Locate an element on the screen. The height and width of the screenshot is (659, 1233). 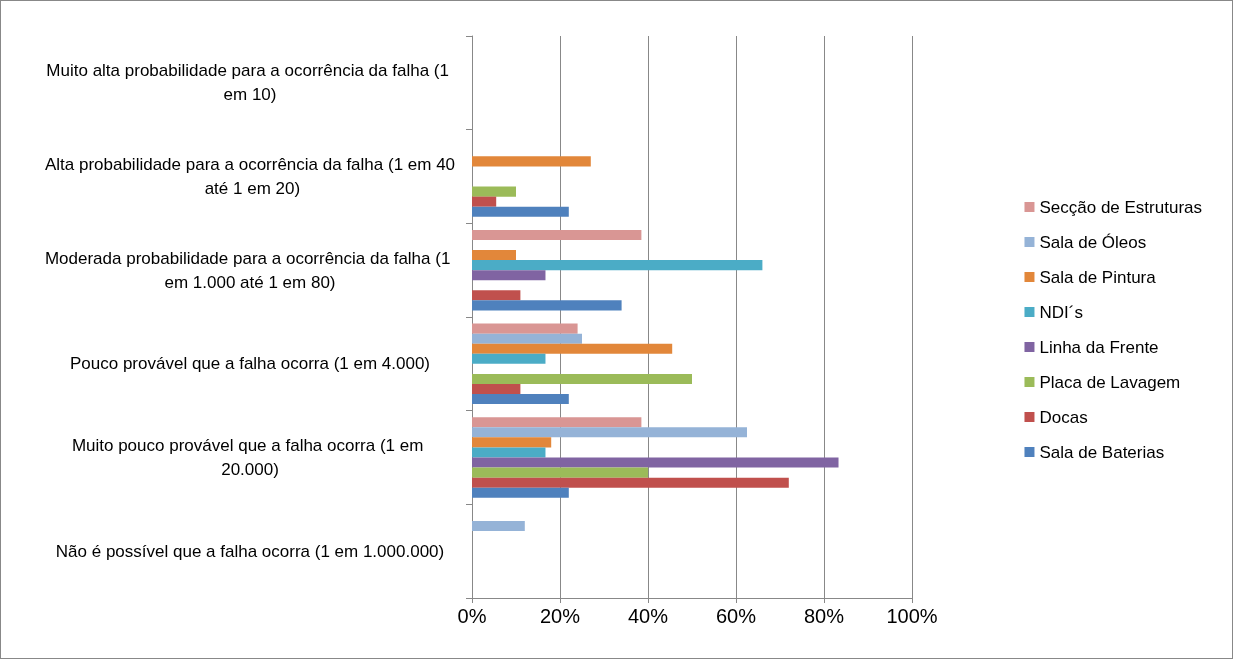
y-tick-label: Muito alta probabilidade para a ocorrência da falha (1 em 10) is located at coordinates (250, 83).